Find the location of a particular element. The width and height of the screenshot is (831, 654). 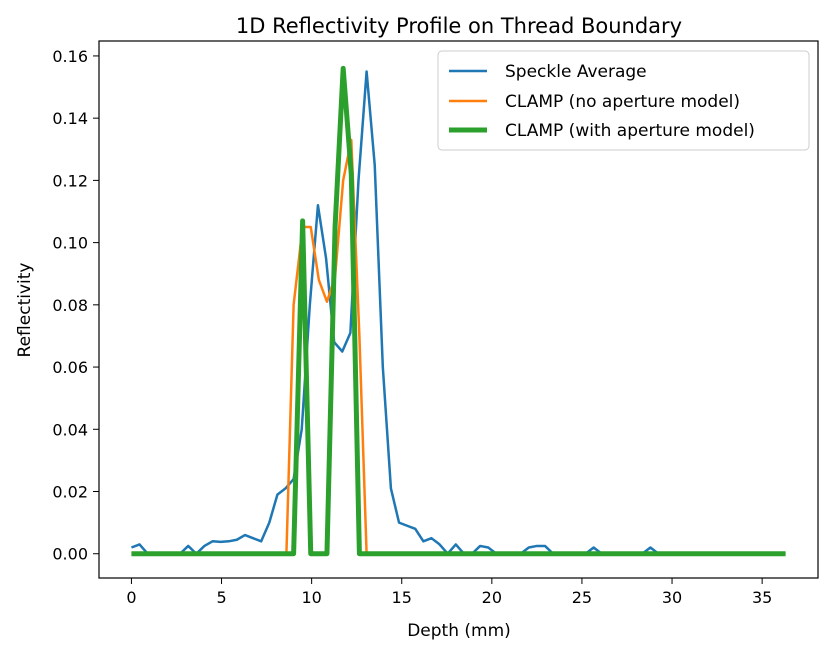

x-tick-label: 0 is located at coordinates (131, 597).